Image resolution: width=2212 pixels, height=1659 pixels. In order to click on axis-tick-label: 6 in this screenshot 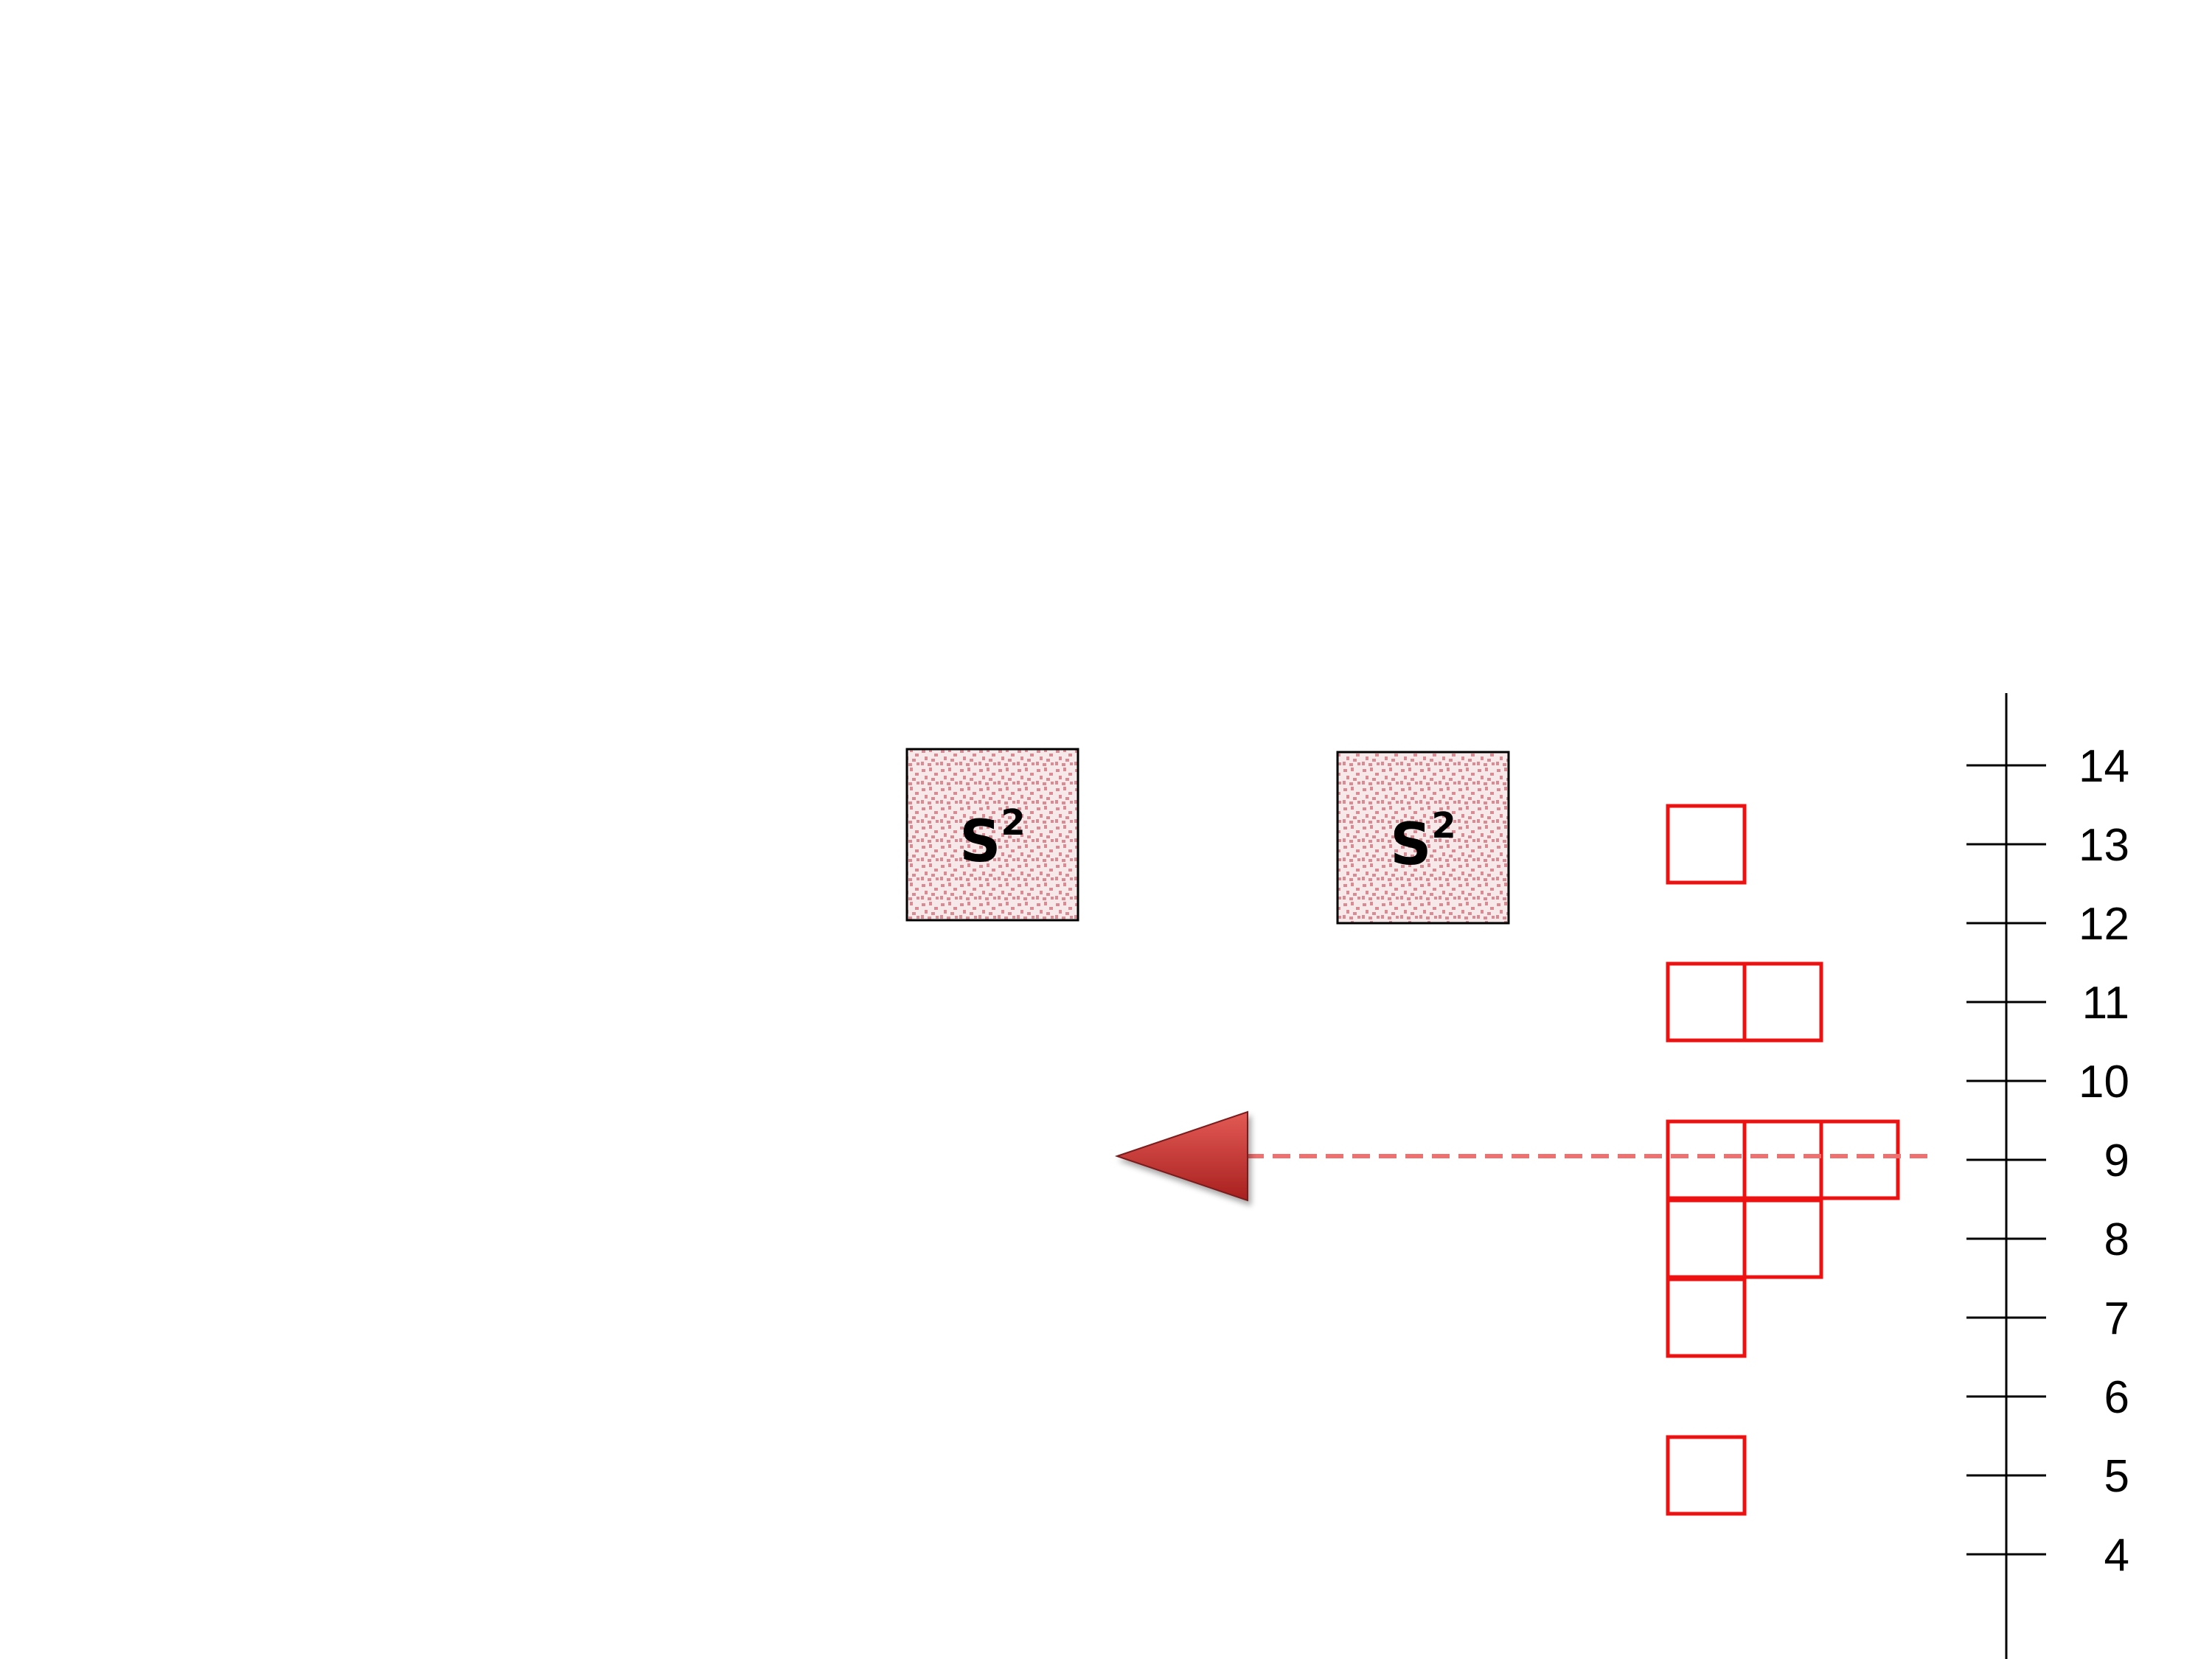, I will do `click(2116, 1397)`.